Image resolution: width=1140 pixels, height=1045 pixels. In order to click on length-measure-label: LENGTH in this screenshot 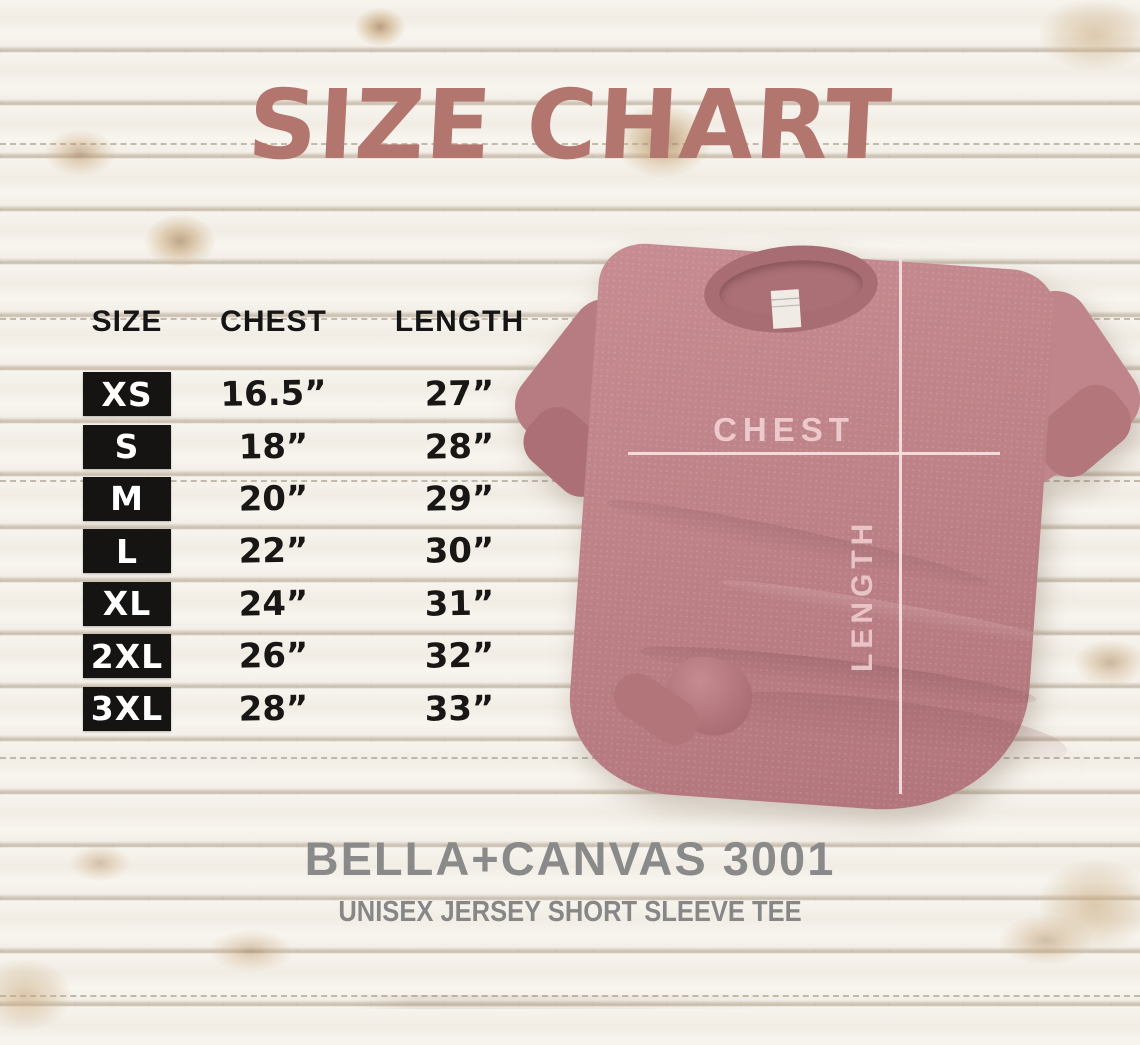, I will do `click(862, 595)`.